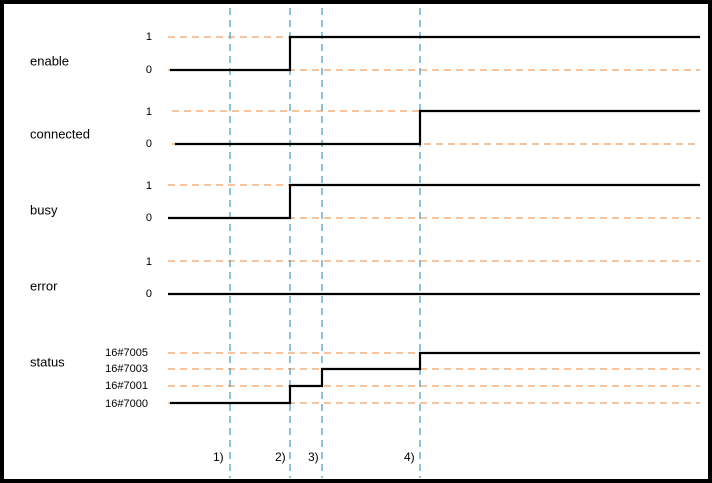 This screenshot has height=483, width=712. Describe the element at coordinates (126, 386) in the screenshot. I see `level-label: 16#7001` at that location.